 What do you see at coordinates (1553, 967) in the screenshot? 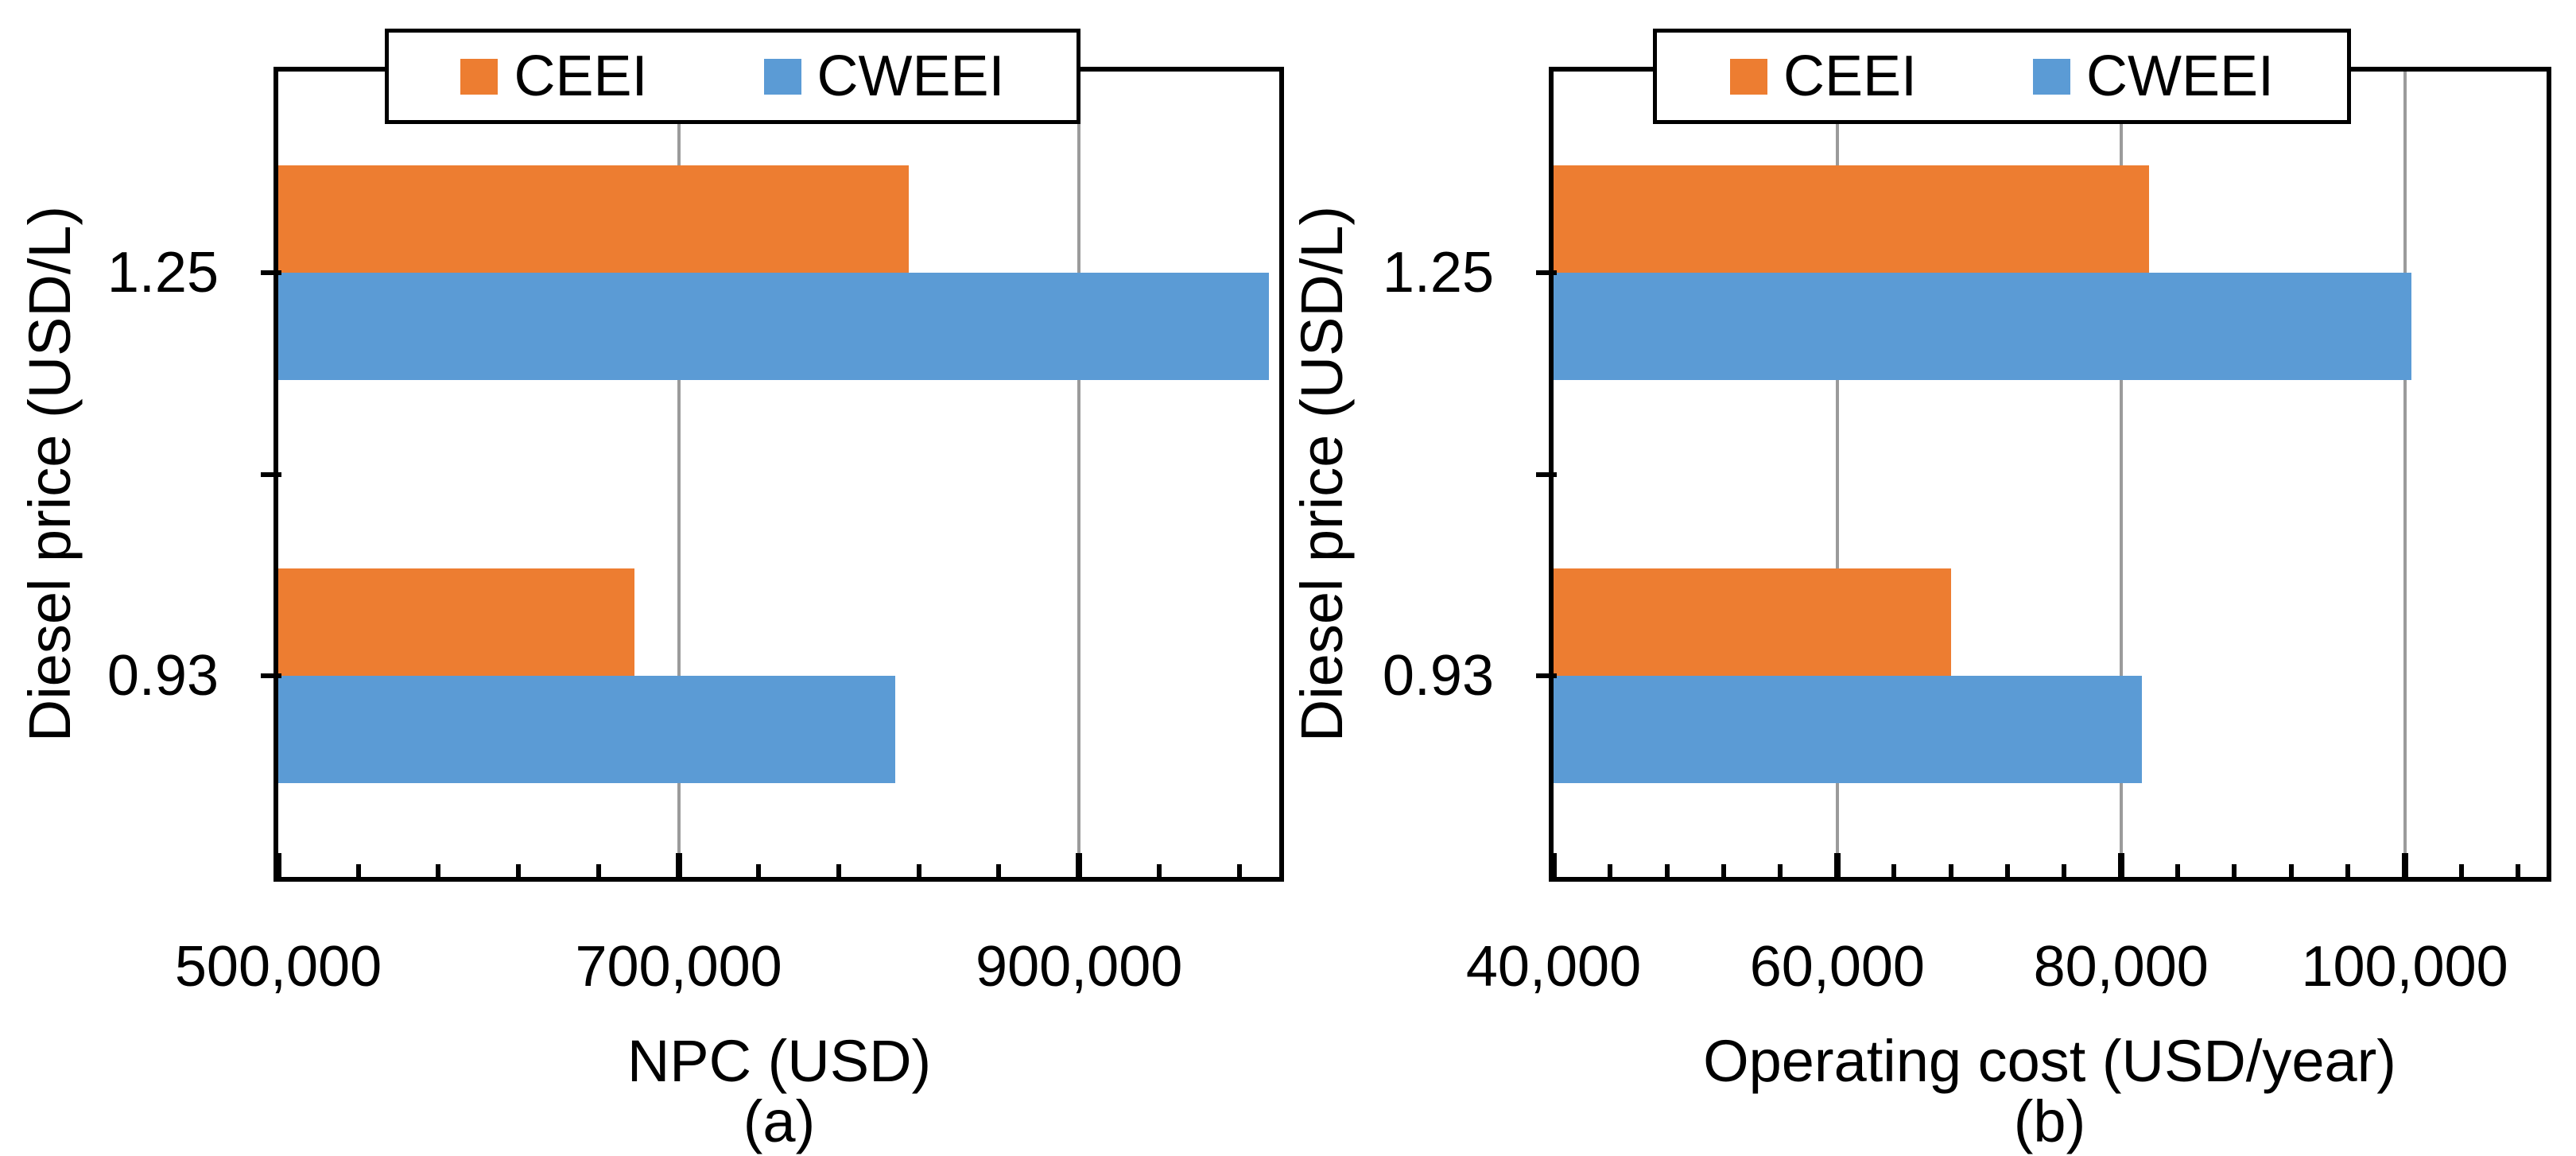
I see `x-tick-label-40000: 40,000` at bounding box center [1553, 967].